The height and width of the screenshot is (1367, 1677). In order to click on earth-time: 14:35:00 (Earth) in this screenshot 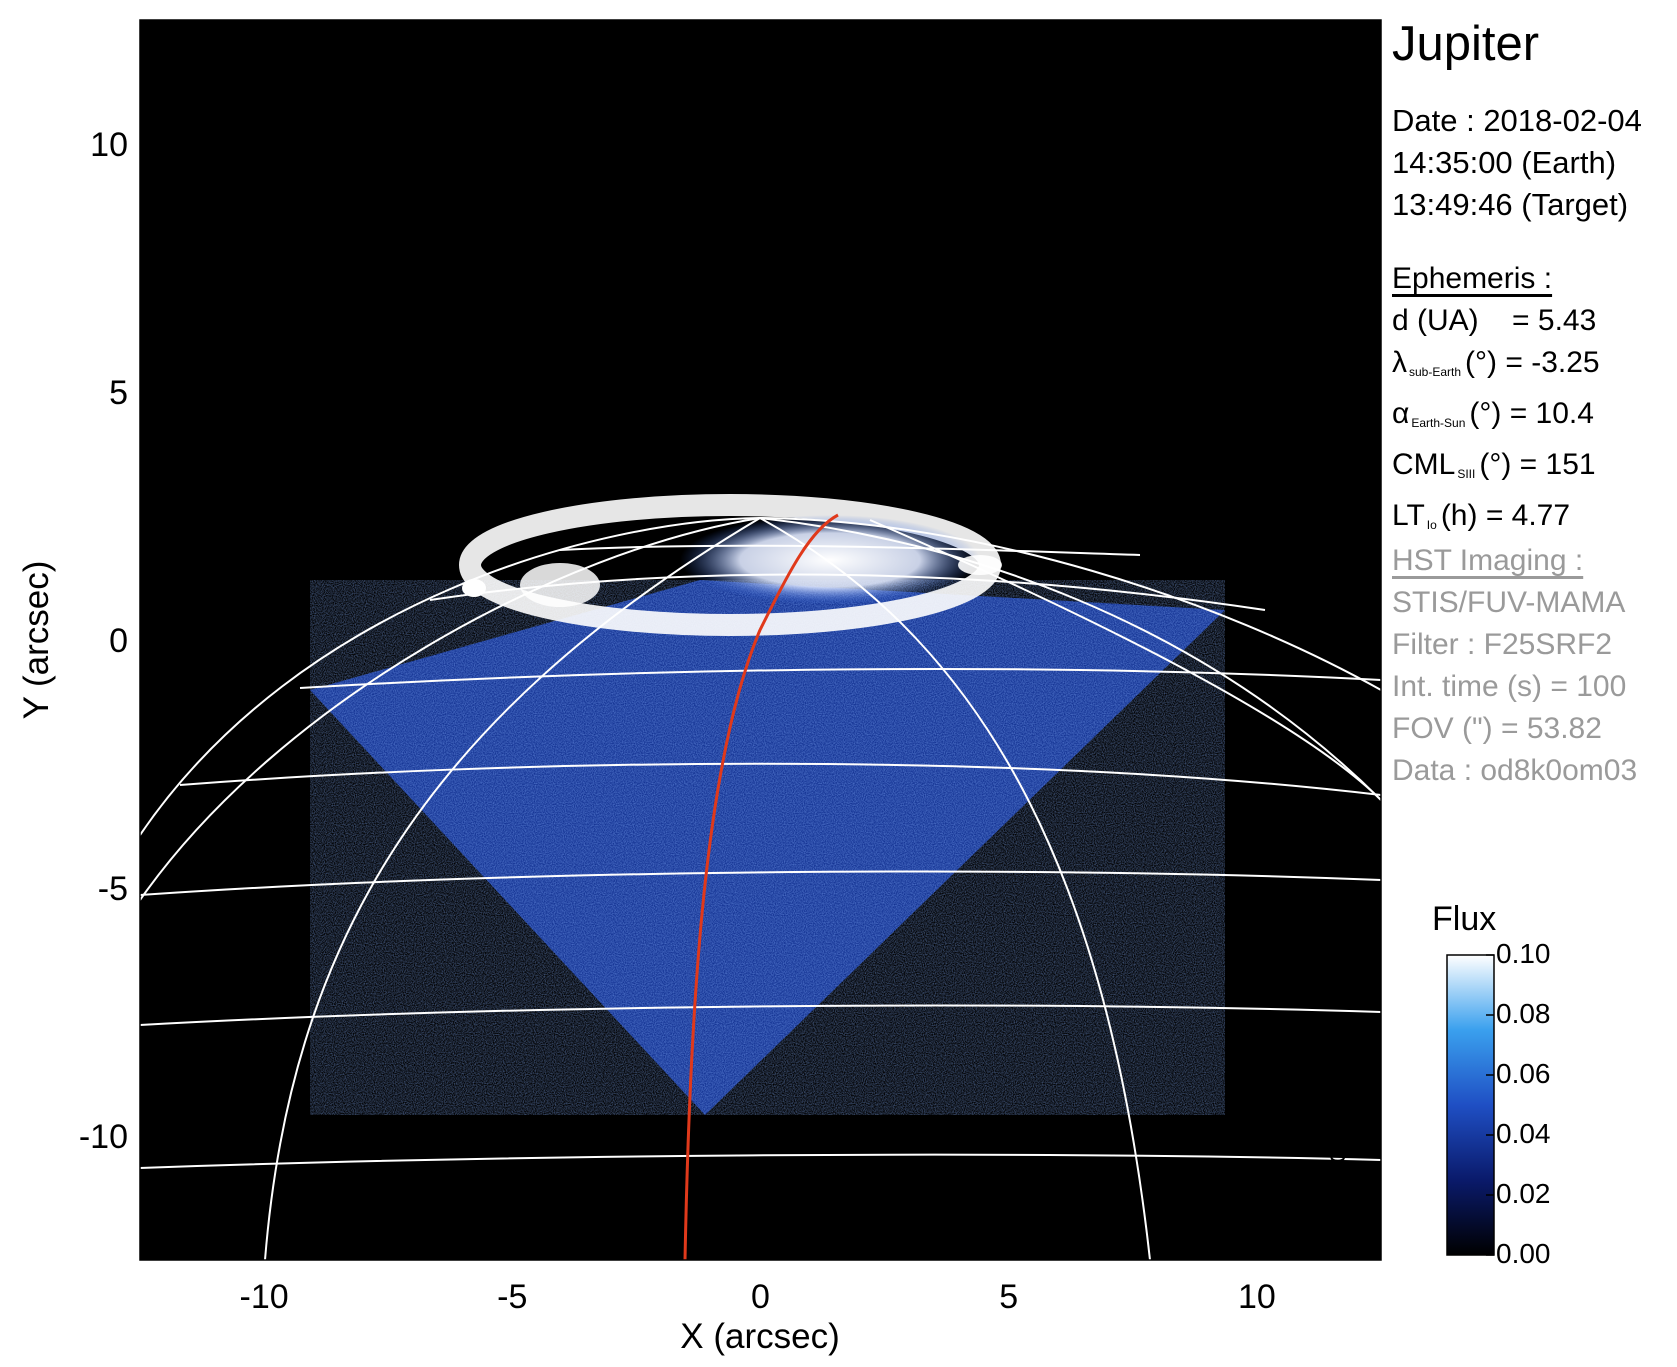, I will do `click(1504, 162)`.